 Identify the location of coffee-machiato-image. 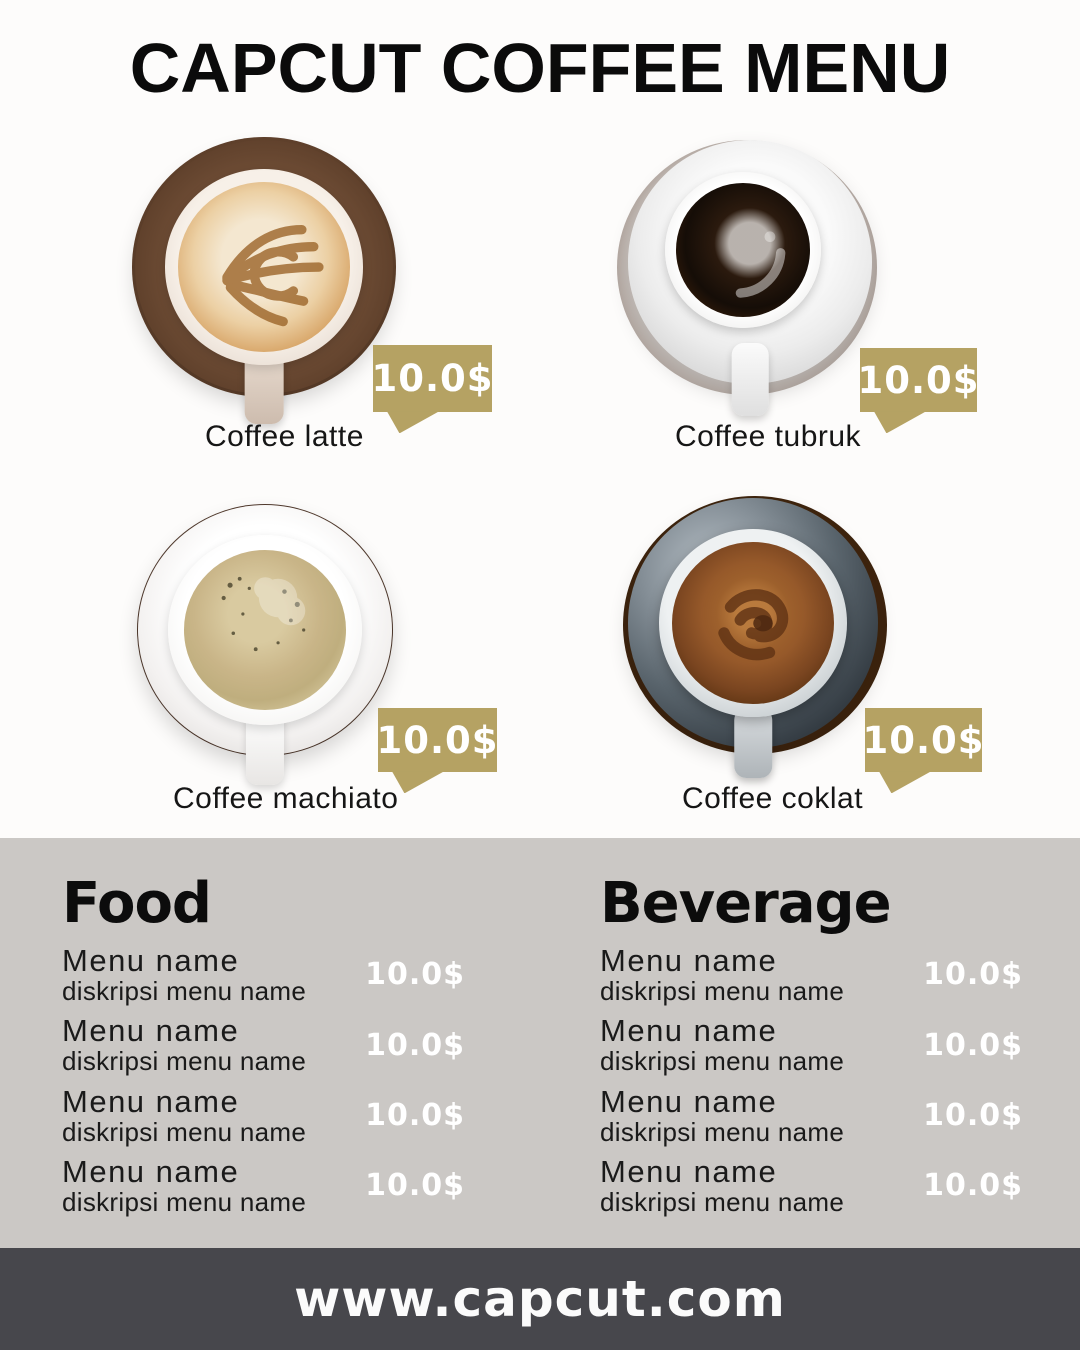
(265, 644).